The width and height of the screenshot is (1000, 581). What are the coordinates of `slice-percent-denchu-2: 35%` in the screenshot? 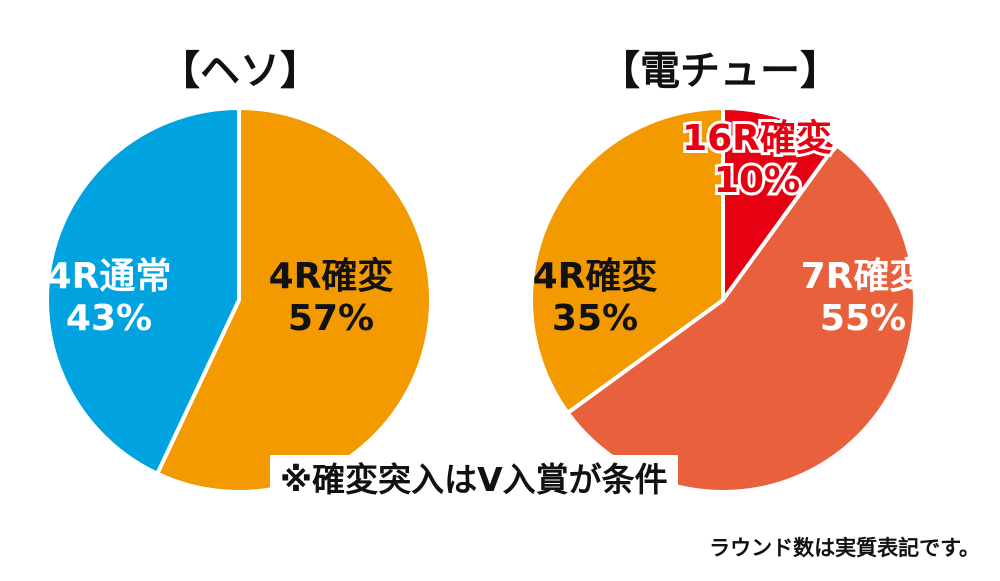 It's located at (595, 318).